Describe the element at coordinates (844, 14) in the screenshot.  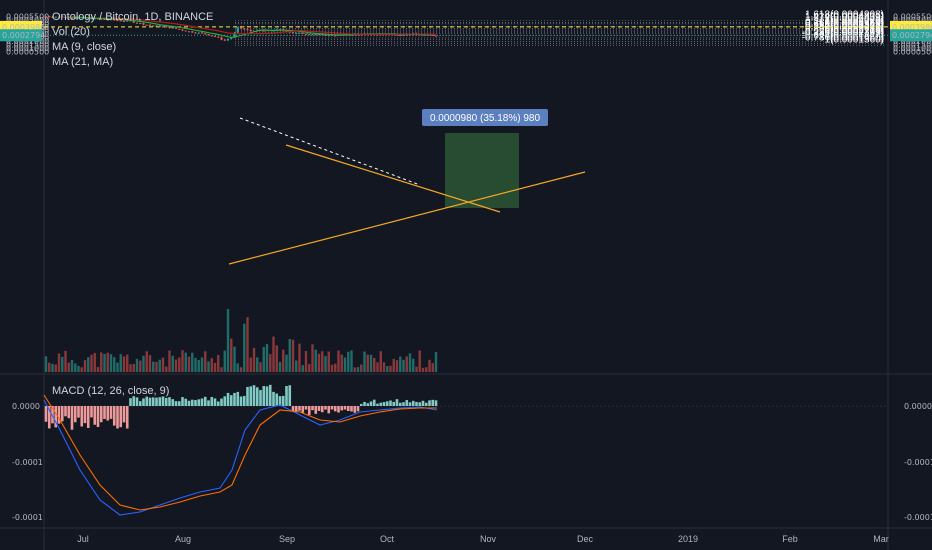
I see `fib-level-label: 1.618(0.0004908)` at that location.